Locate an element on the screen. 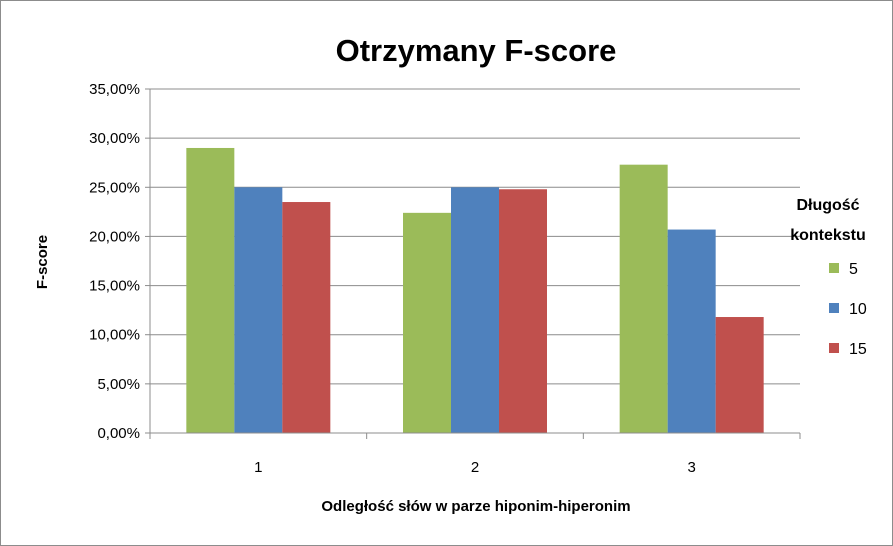 Image resolution: width=893 pixels, height=546 pixels. y-tick-label: 30,00% is located at coordinates (114, 138).